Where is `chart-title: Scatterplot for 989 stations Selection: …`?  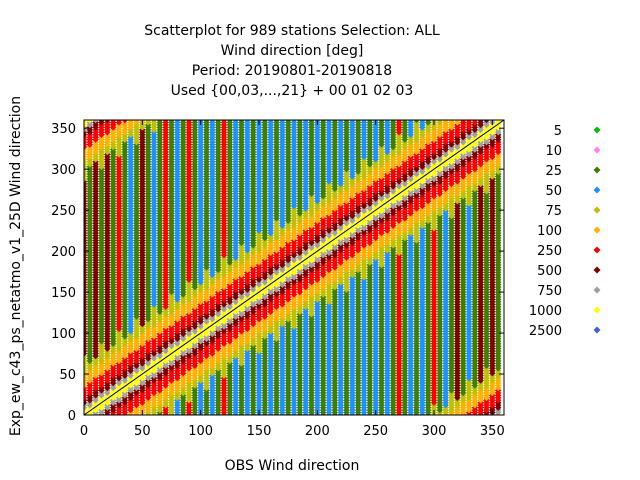
chart-title: Scatterplot for 989 stations Selection: … is located at coordinates (292, 61).